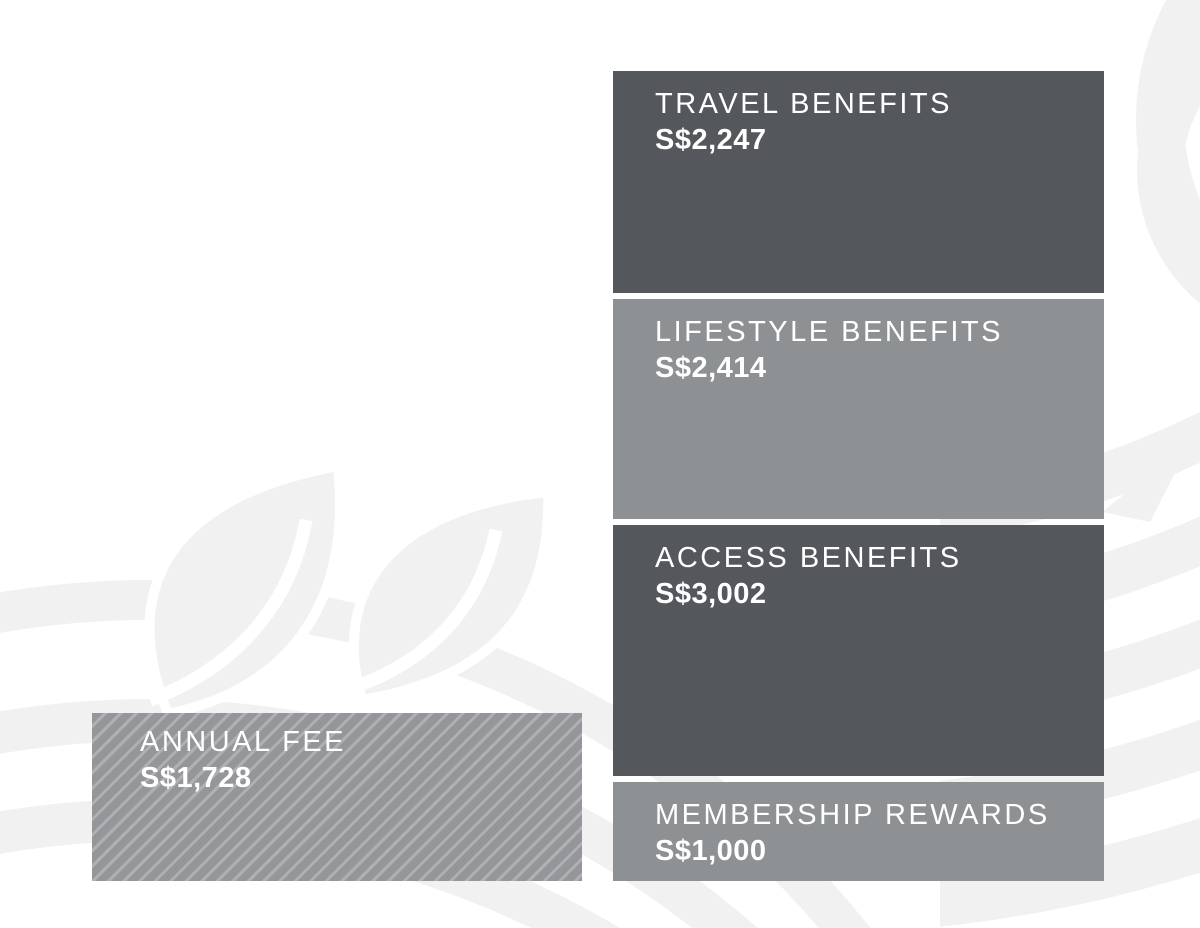  I want to click on segment-value: S$1,000, so click(711, 851).